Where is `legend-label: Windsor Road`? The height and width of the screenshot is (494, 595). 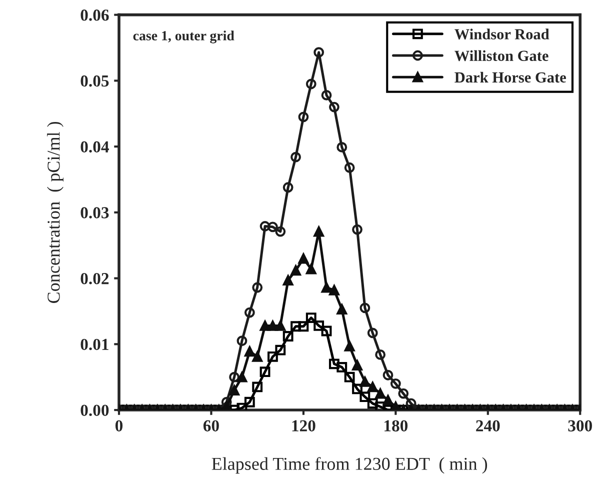 legend-label: Windsor Road is located at coordinates (502, 34).